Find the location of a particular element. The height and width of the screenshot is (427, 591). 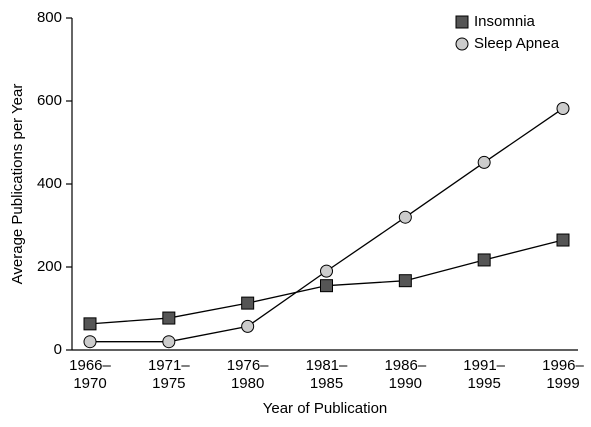

x-tick-label: 1976–1980 is located at coordinates (247, 374).